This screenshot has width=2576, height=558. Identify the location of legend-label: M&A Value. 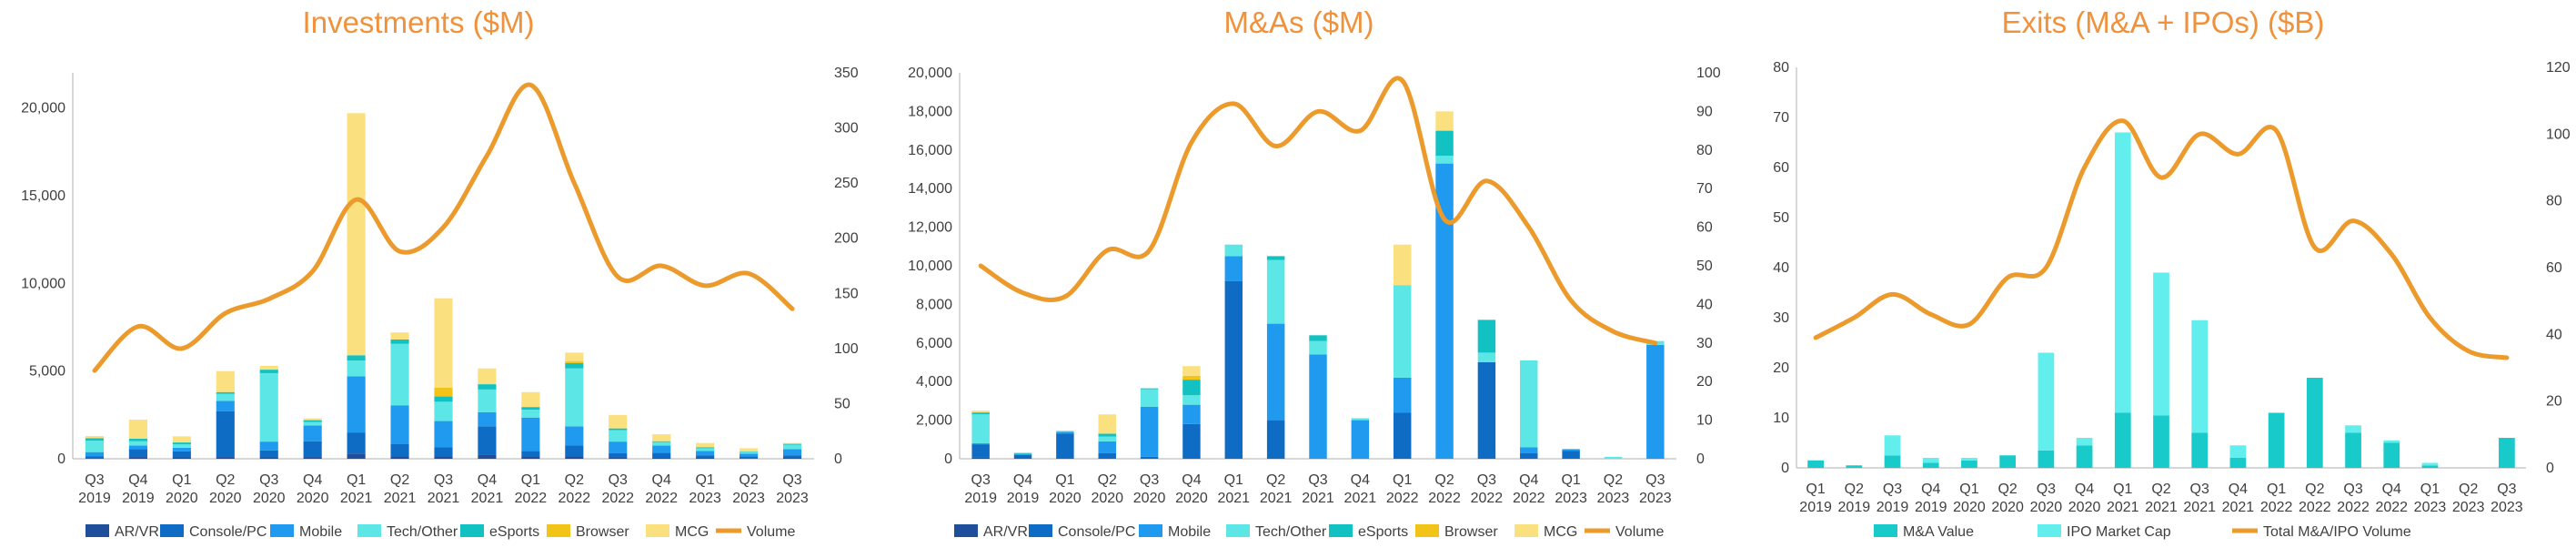
(1938, 532).